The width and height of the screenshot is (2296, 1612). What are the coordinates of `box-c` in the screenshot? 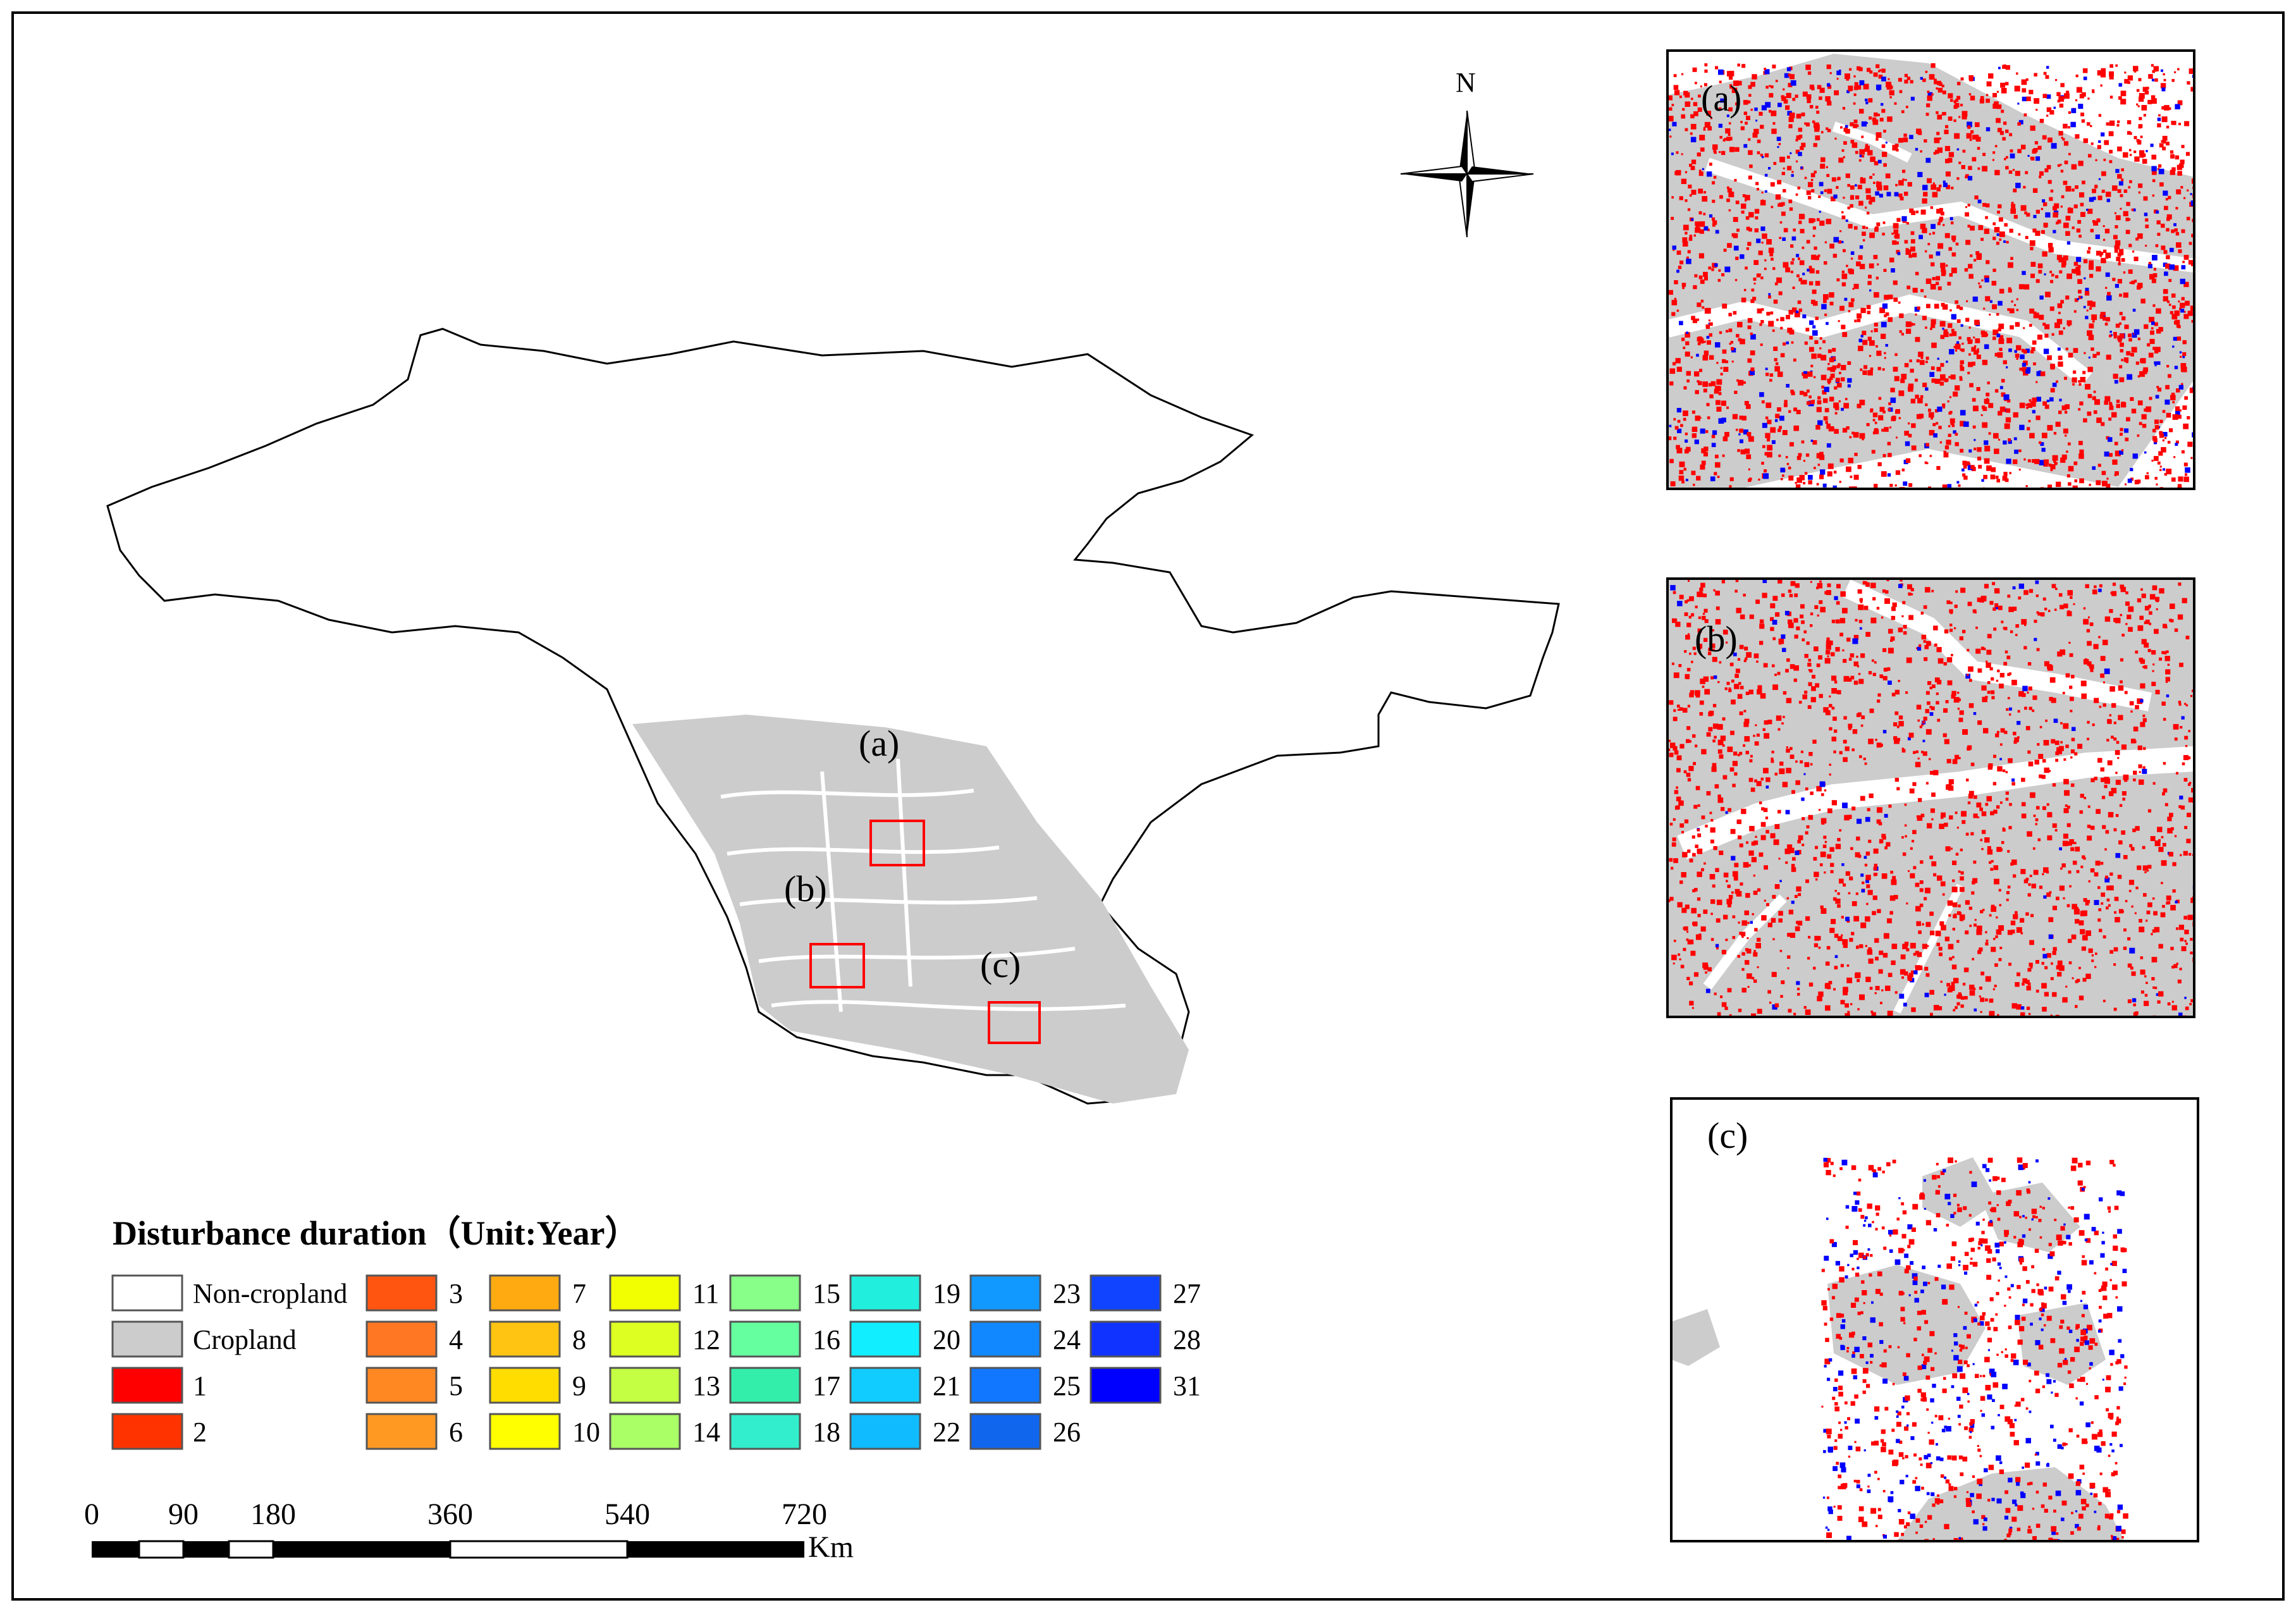 It's located at (1015, 1022).